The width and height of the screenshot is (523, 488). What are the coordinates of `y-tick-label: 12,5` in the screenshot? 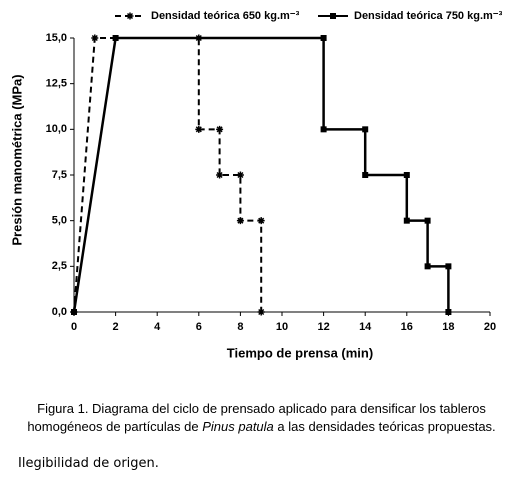 It's located at (56, 84).